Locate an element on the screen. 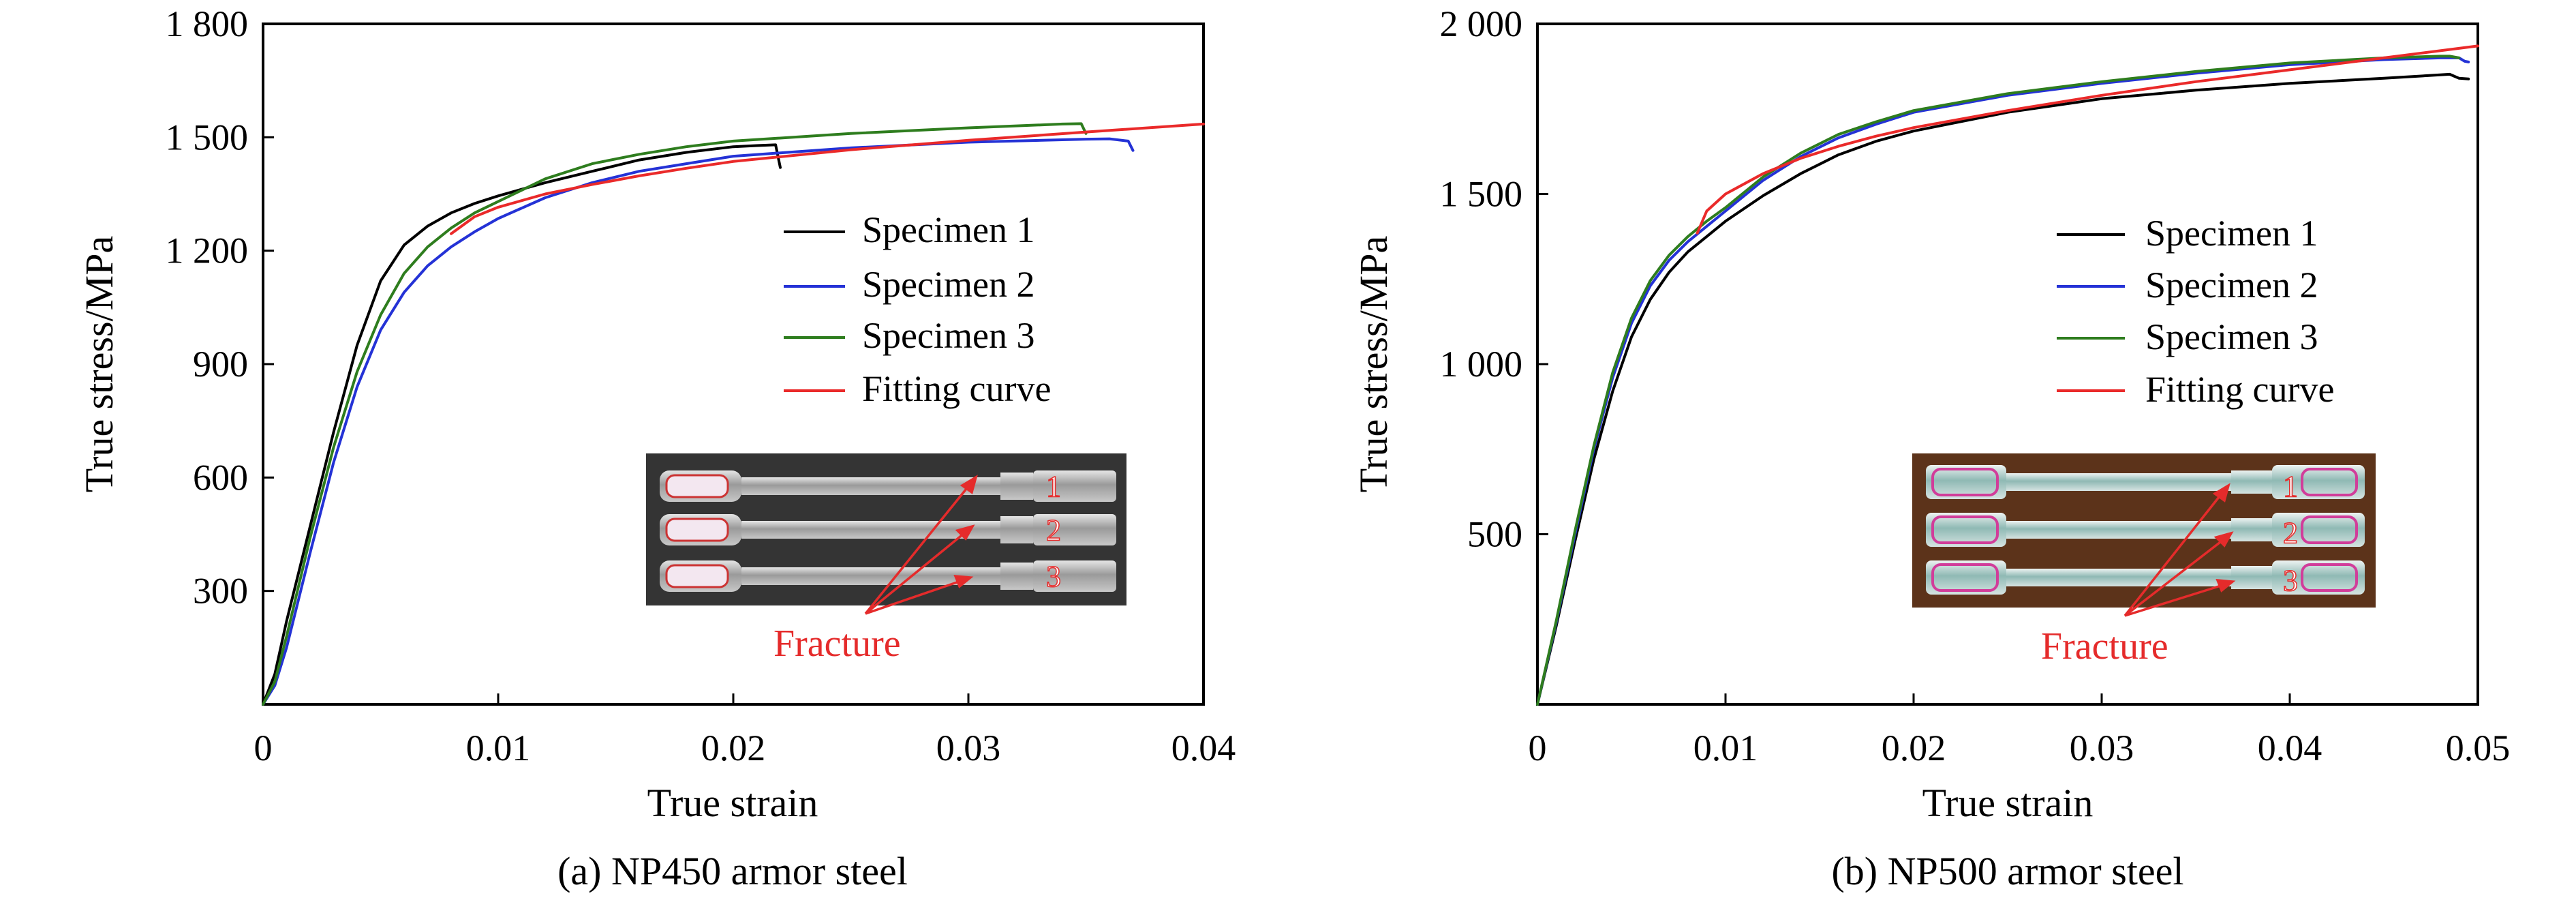 This screenshot has width=2576, height=898. x-ticks: 0 0.01 0.02 0.03 0.04 0.05 is located at coordinates (2020, 730).